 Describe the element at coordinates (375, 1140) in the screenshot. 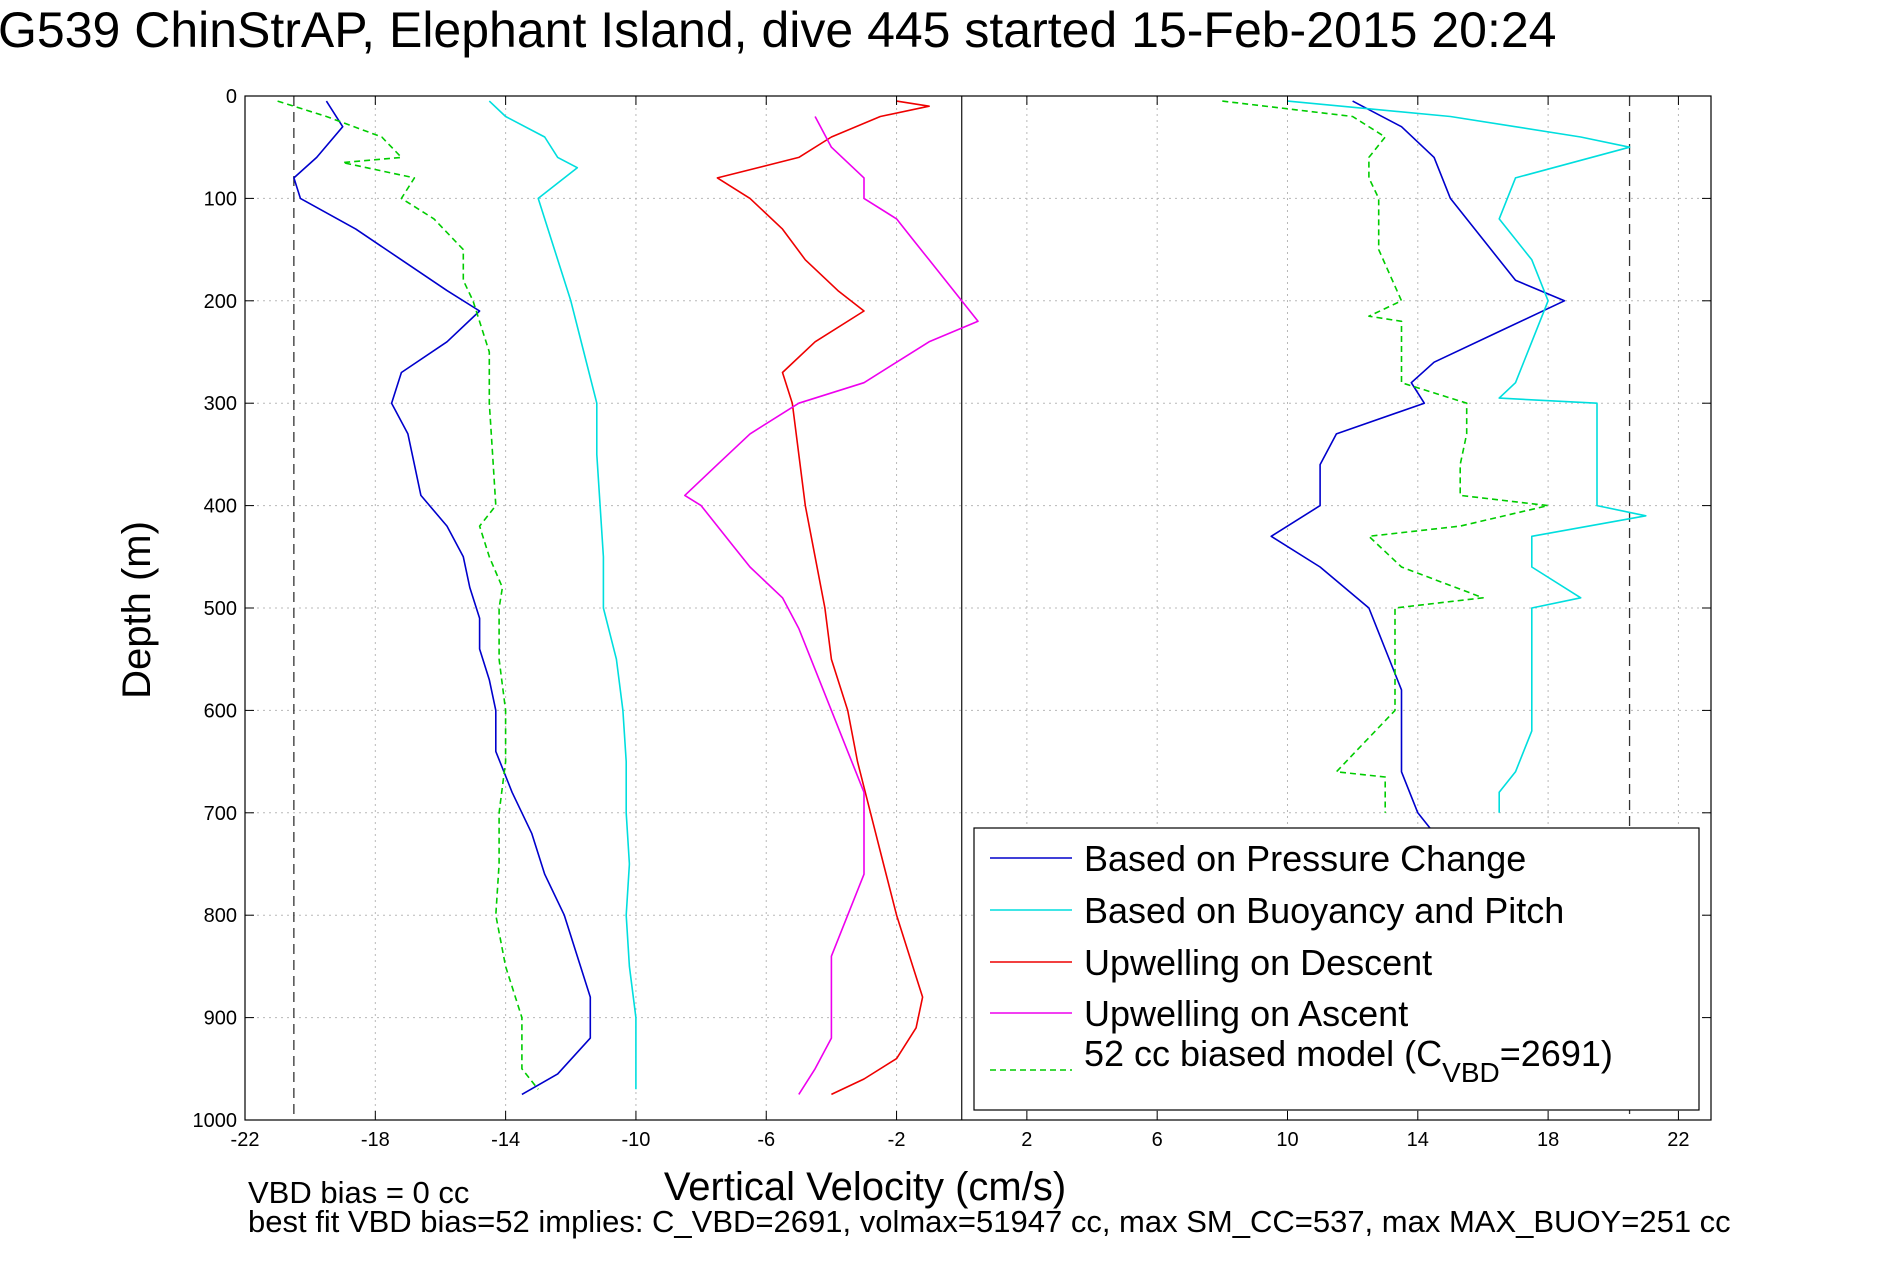

I see `x-tick-label--18: -18` at that location.